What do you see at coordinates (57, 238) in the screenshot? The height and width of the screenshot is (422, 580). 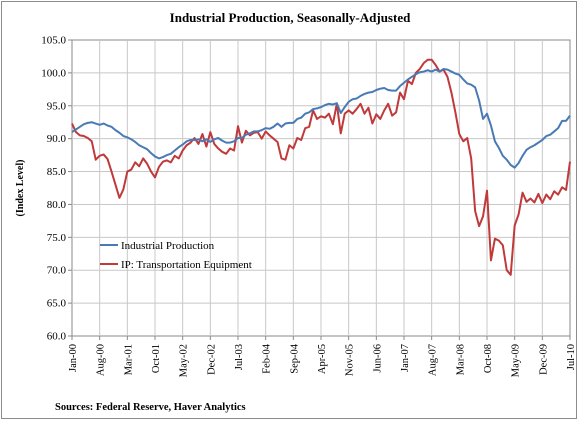 I see `y-tick-label: 75.0` at bounding box center [57, 238].